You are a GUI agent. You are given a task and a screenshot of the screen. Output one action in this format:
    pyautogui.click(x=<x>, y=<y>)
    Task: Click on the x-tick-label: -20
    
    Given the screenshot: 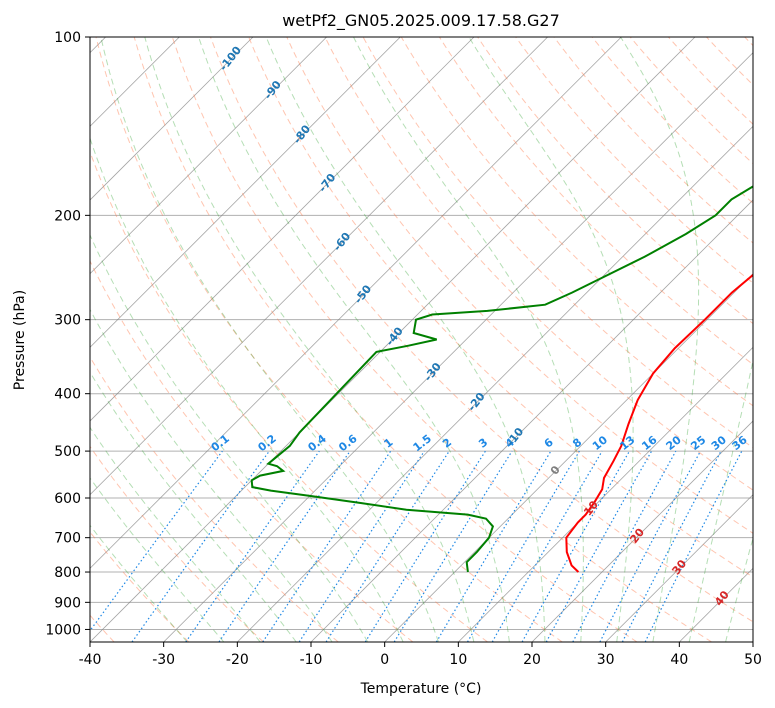 What is the action you would take?
    pyautogui.click(x=237, y=660)
    